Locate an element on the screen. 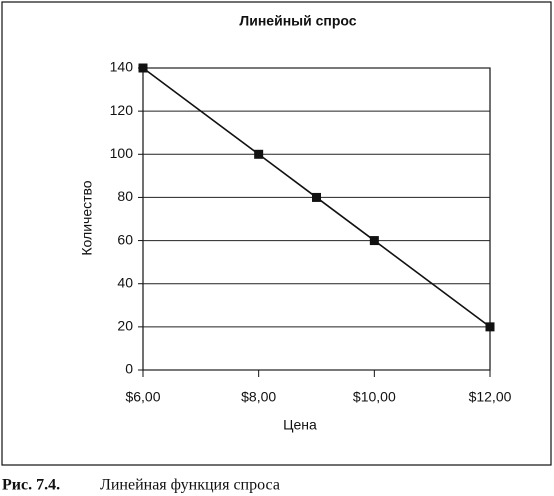 The width and height of the screenshot is (554, 496). x-tick-label: $6,00 is located at coordinates (142, 397).